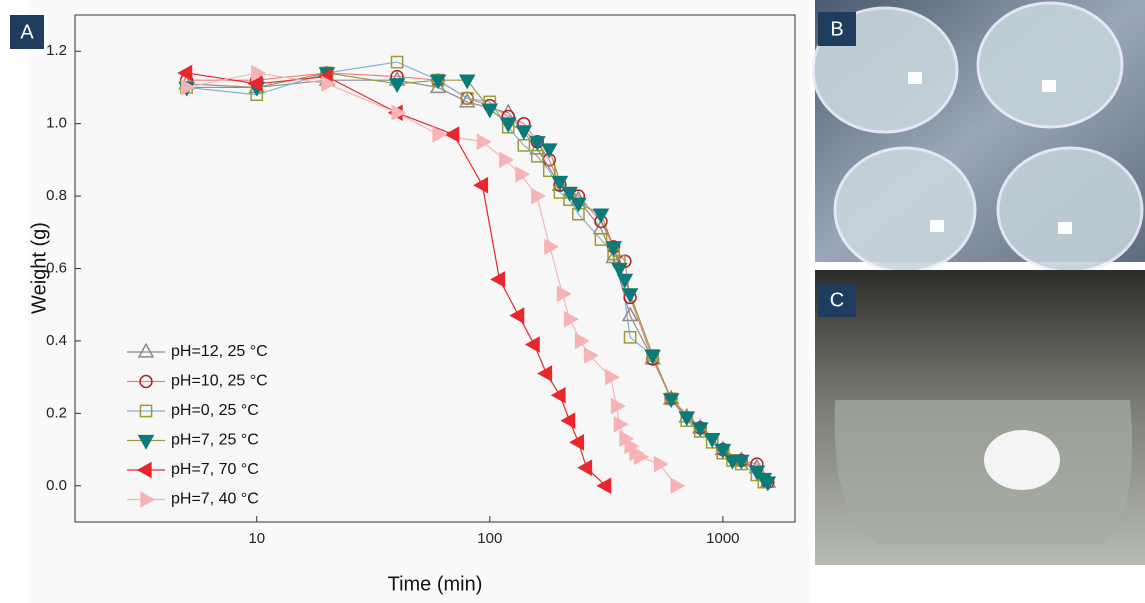 Image resolution: width=1145 pixels, height=603 pixels. What do you see at coordinates (215, 410) in the screenshot?
I see `legend-label: pH=0, 25 °C` at bounding box center [215, 410].